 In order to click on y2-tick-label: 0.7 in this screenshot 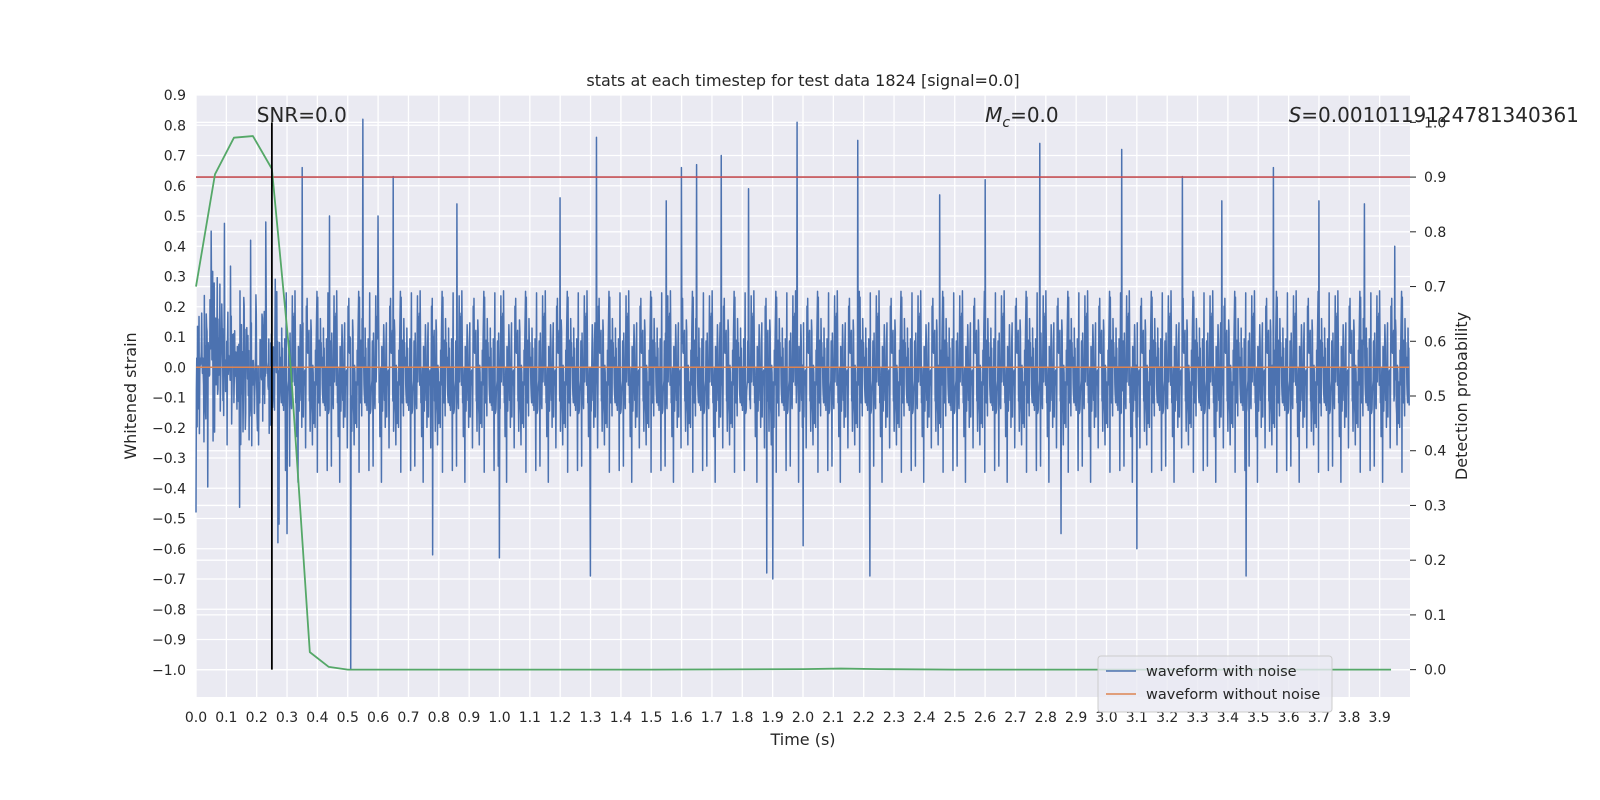, I will do `click(1435, 288)`.